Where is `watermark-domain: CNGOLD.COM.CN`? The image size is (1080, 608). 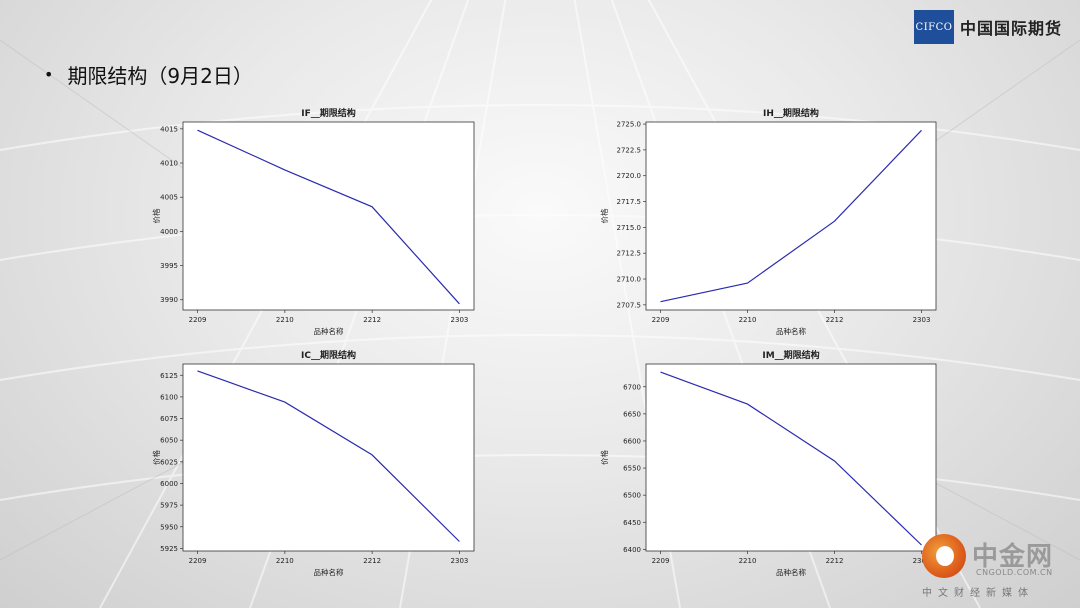 watermark-domain: CNGOLD.COM.CN is located at coordinates (1014, 572).